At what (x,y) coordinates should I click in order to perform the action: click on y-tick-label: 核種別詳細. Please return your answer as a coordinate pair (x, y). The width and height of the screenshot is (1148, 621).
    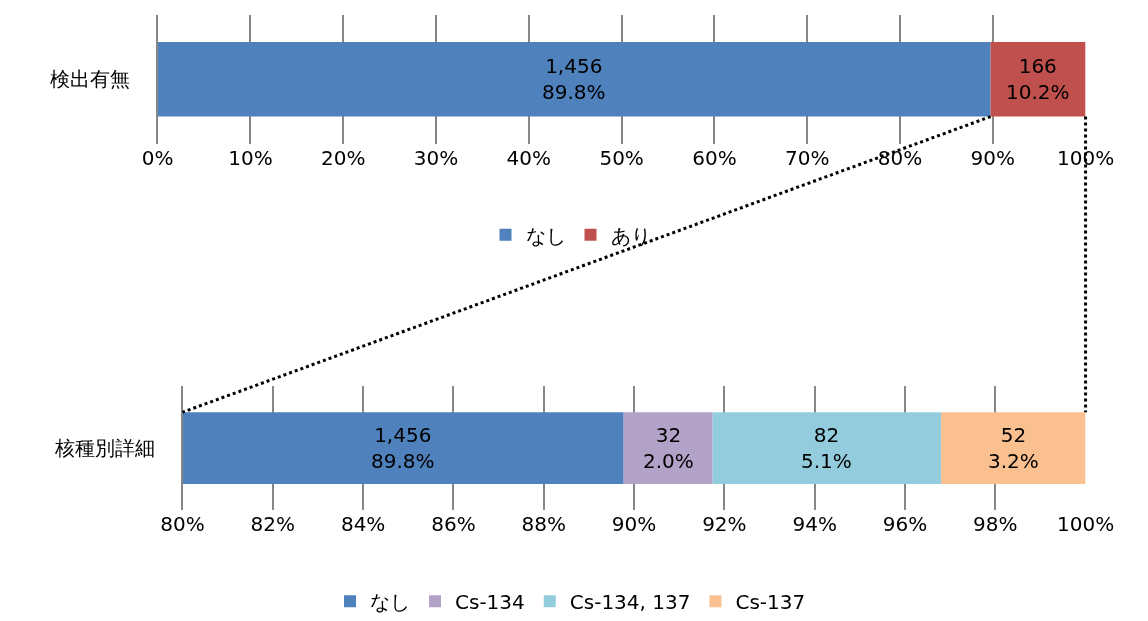
    Looking at the image, I should click on (104, 448).